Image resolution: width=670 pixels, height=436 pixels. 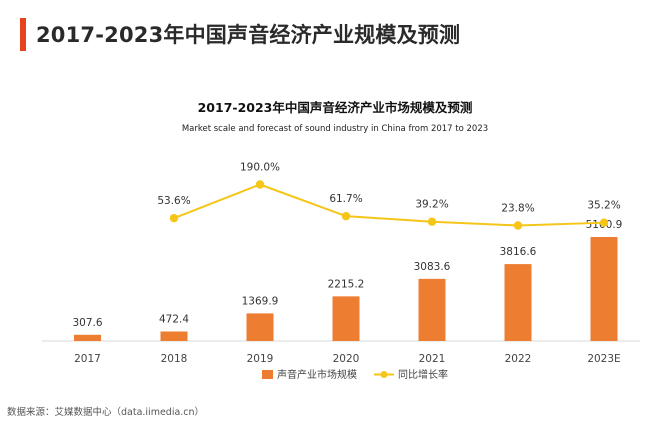 What do you see at coordinates (87, 337) in the screenshot?
I see `bar-2017` at bounding box center [87, 337].